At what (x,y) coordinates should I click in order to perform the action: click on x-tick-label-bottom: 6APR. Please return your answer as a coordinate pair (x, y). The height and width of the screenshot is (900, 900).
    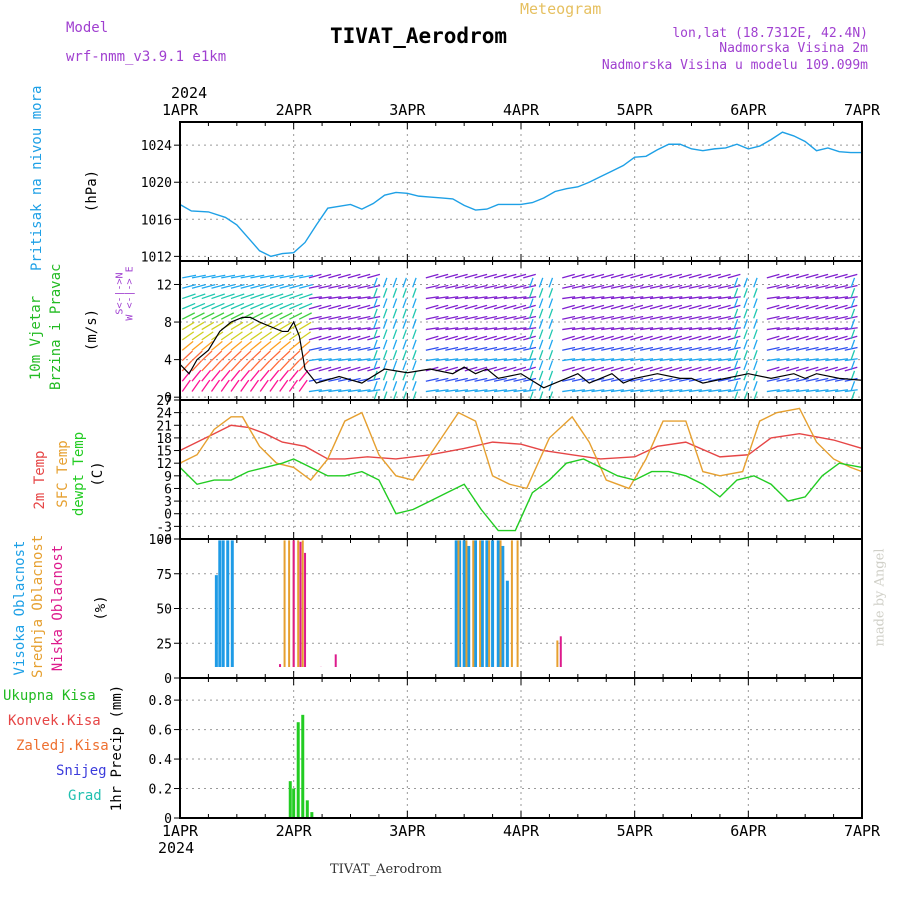
    Looking at the image, I should click on (748, 831).